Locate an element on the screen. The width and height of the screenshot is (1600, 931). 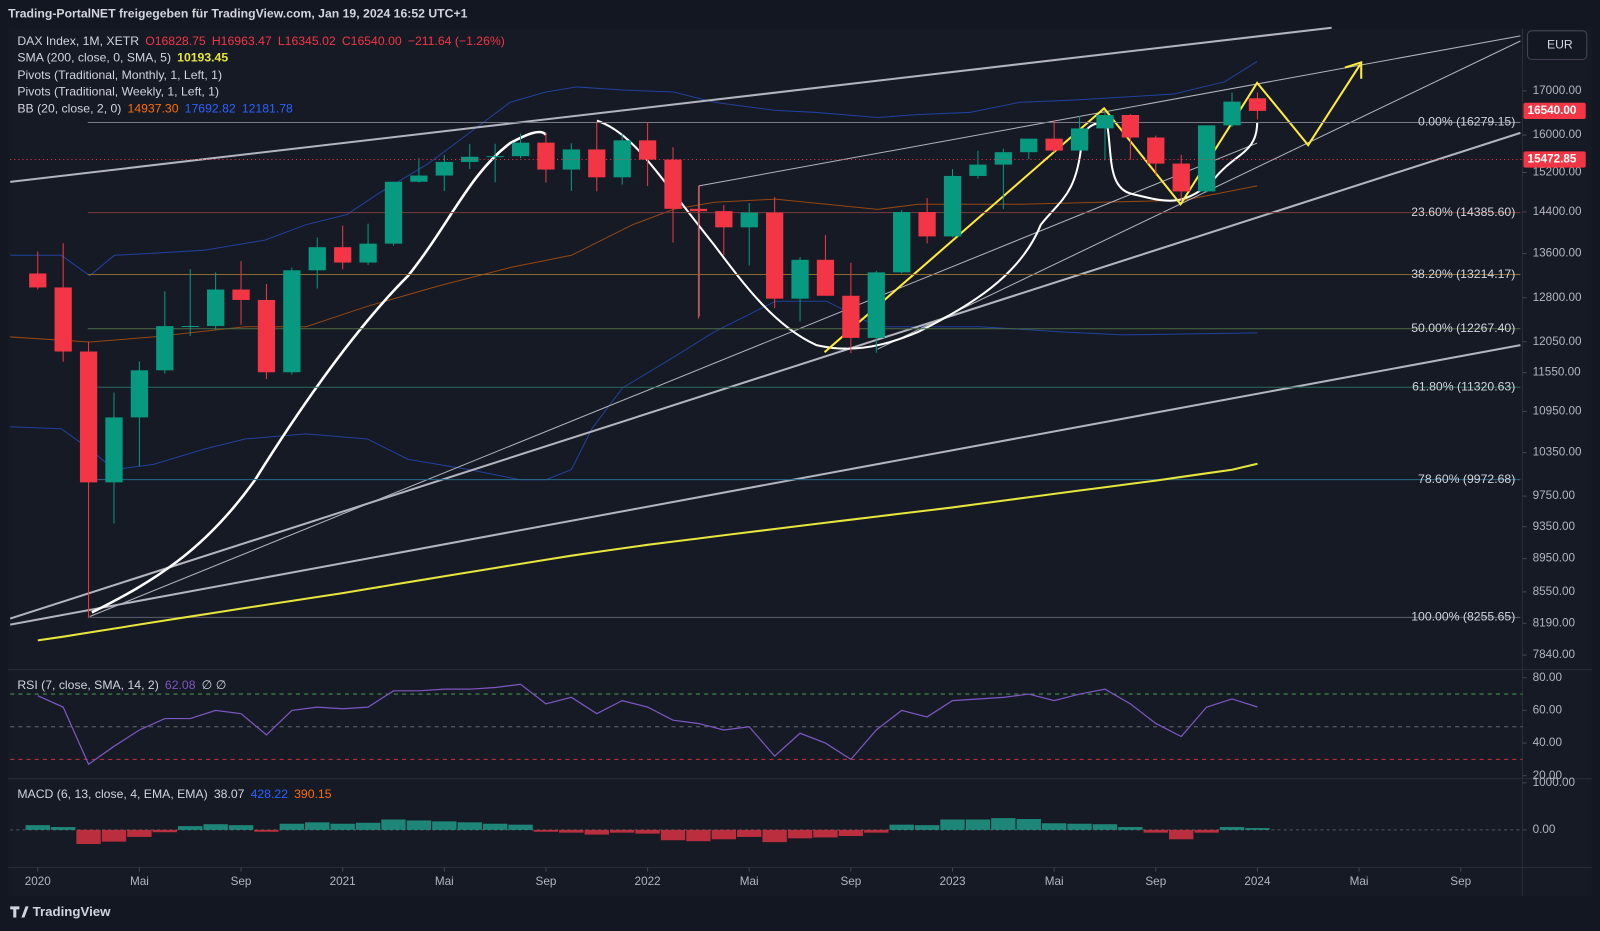
macd-value: 428.22 is located at coordinates (270, 794).